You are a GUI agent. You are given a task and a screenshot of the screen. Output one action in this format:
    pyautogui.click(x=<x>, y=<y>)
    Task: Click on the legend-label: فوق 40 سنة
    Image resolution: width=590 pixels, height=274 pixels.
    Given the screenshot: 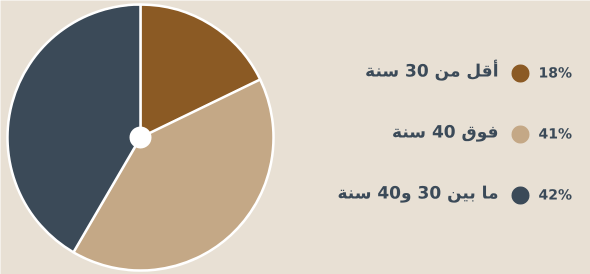 What is the action you would take?
    pyautogui.click(x=445, y=132)
    